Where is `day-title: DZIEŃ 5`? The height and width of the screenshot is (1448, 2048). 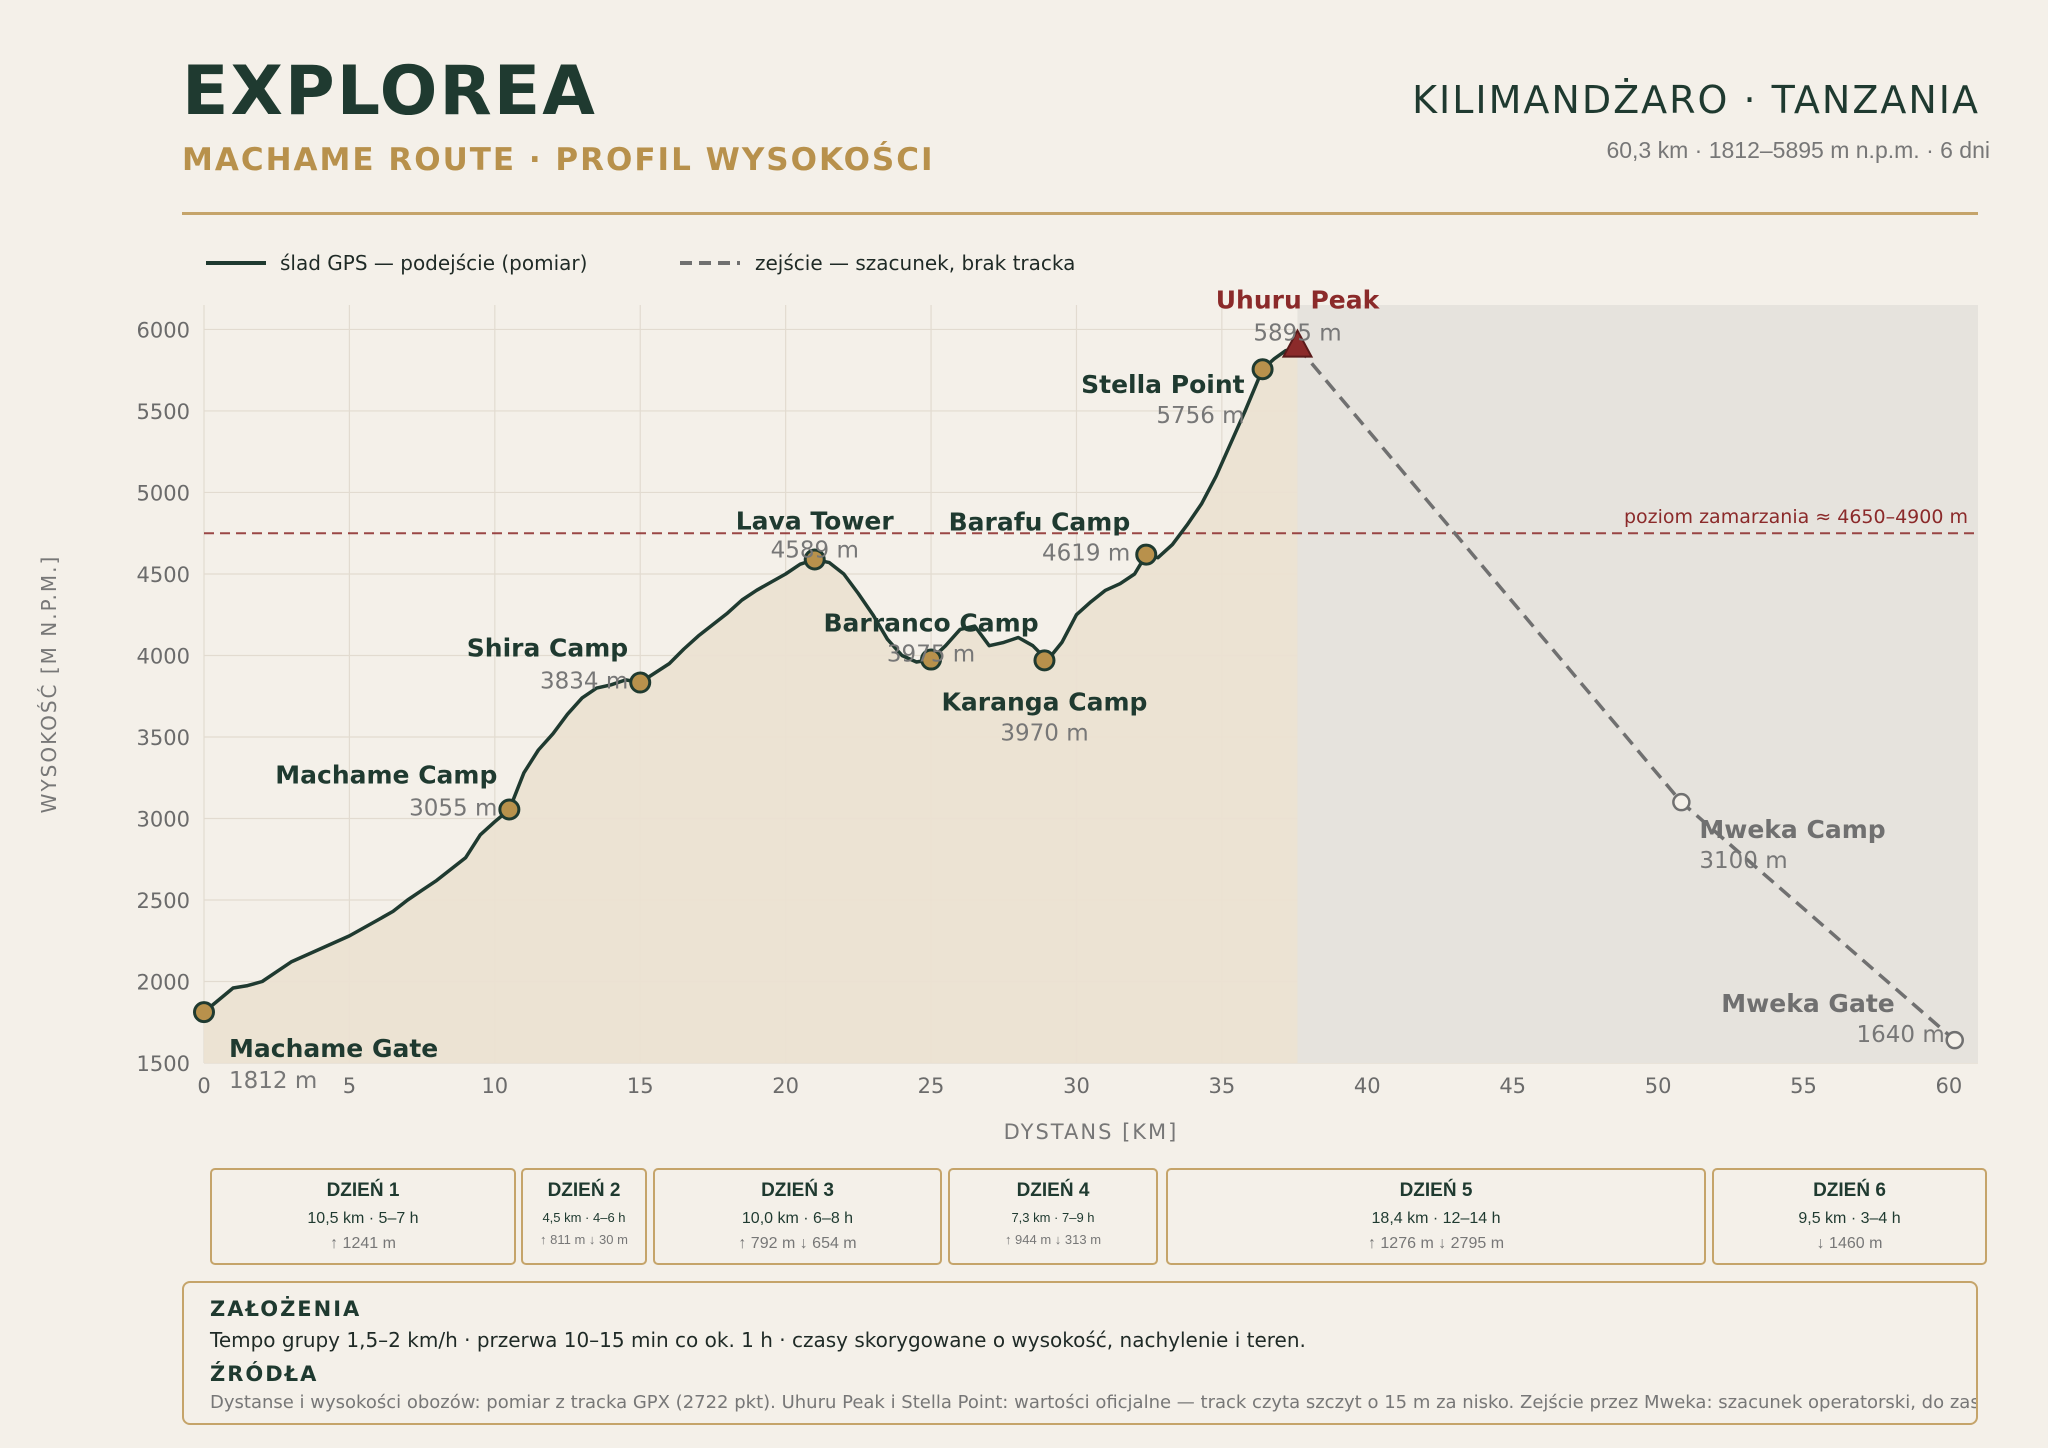 day-title: DZIEŃ 5 is located at coordinates (1436, 1190).